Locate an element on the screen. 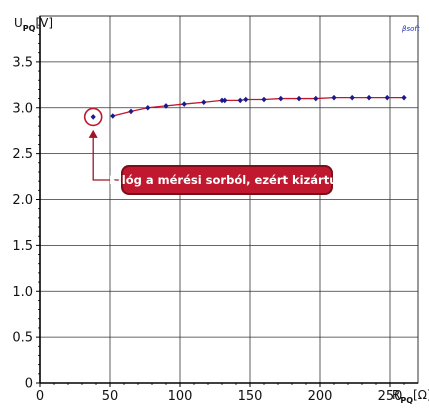 Image resolution: width=429 pixels, height=413 pixels. y-tick-label: 3.5 is located at coordinates (22, 62).